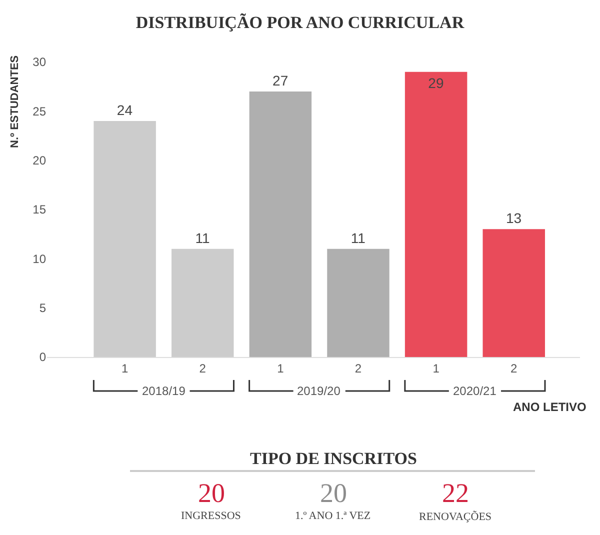 This screenshot has width=600, height=535. Describe the element at coordinates (39, 209) in the screenshot. I see `y-tick-label: 15` at that location.